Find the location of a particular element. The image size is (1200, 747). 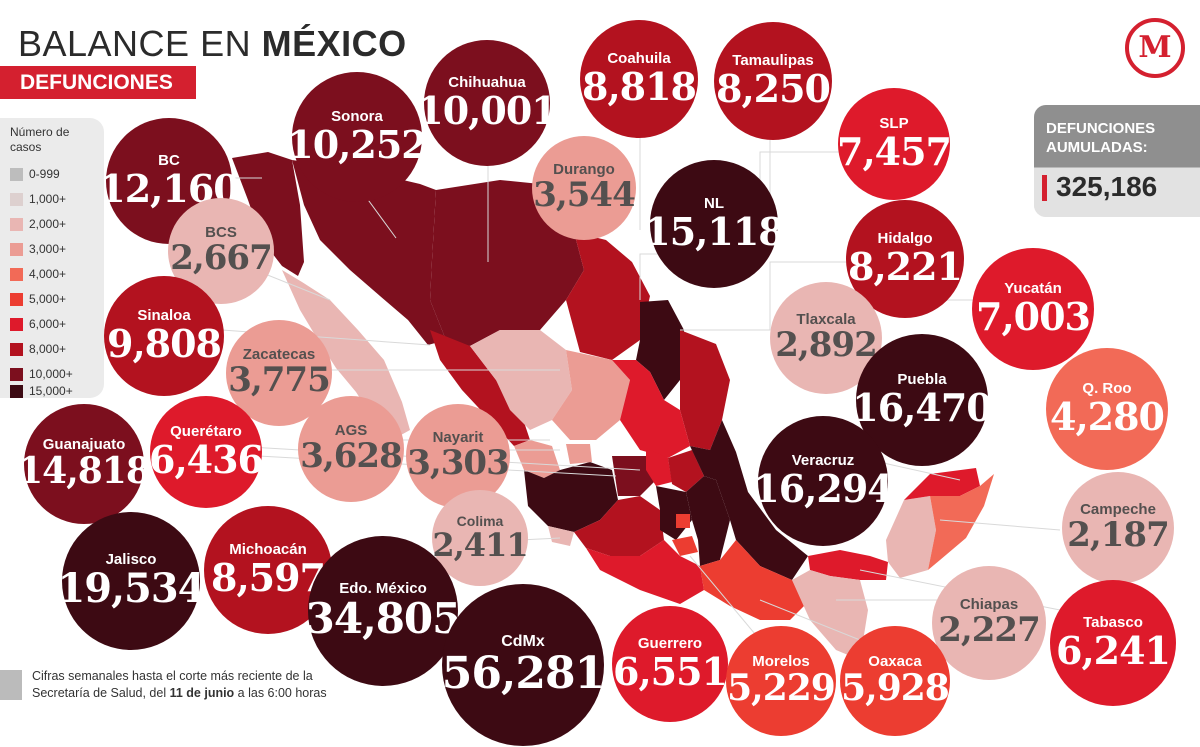

state-value: 6,436 is located at coordinates (206, 460).